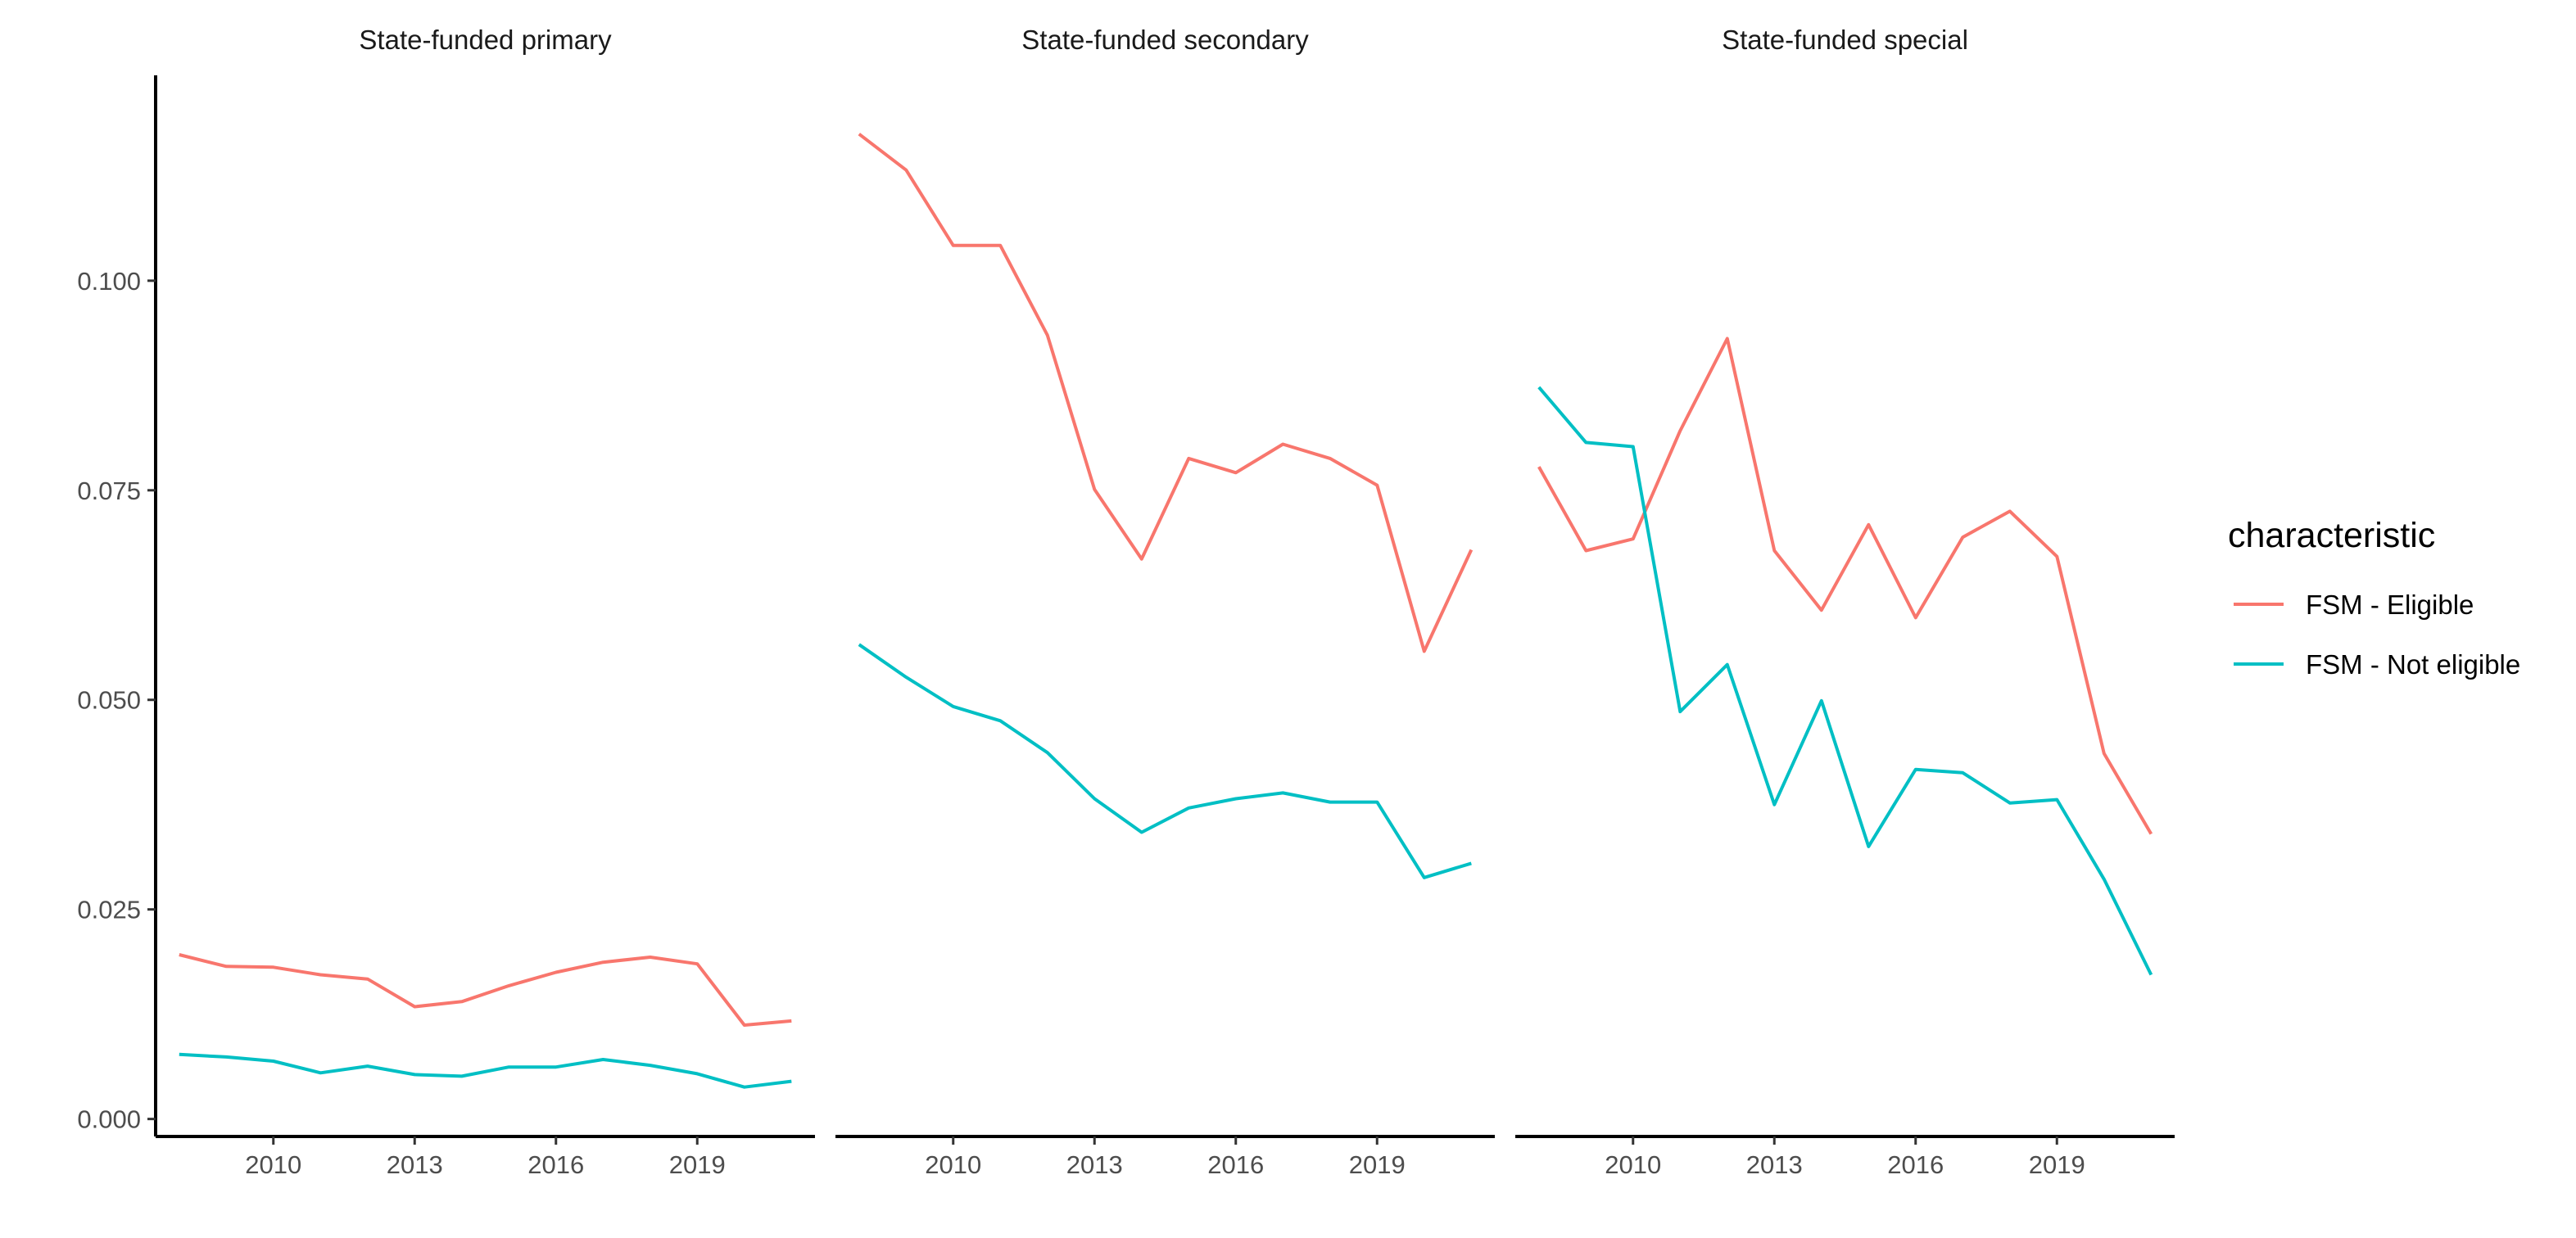 The width and height of the screenshot is (2576, 1238). I want to click on y-tick-label: 0.050, so click(109, 701).